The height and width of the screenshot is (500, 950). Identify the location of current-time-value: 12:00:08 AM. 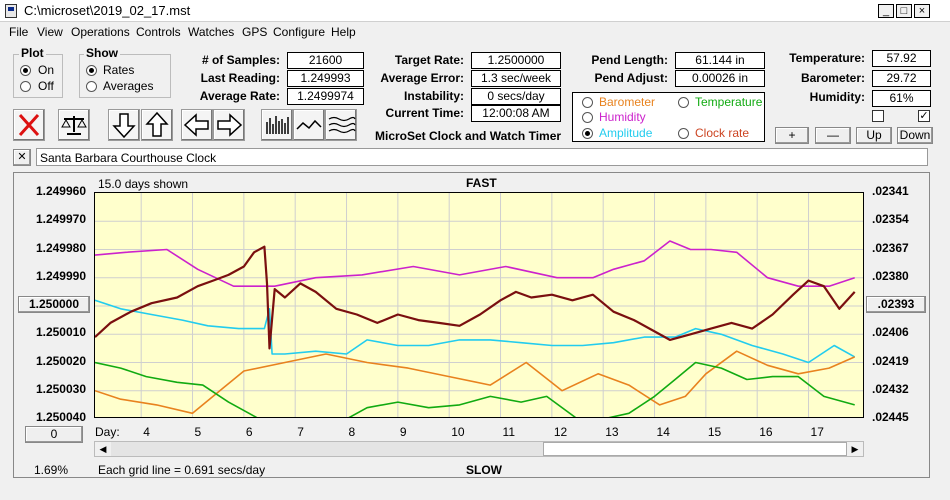
(516, 113).